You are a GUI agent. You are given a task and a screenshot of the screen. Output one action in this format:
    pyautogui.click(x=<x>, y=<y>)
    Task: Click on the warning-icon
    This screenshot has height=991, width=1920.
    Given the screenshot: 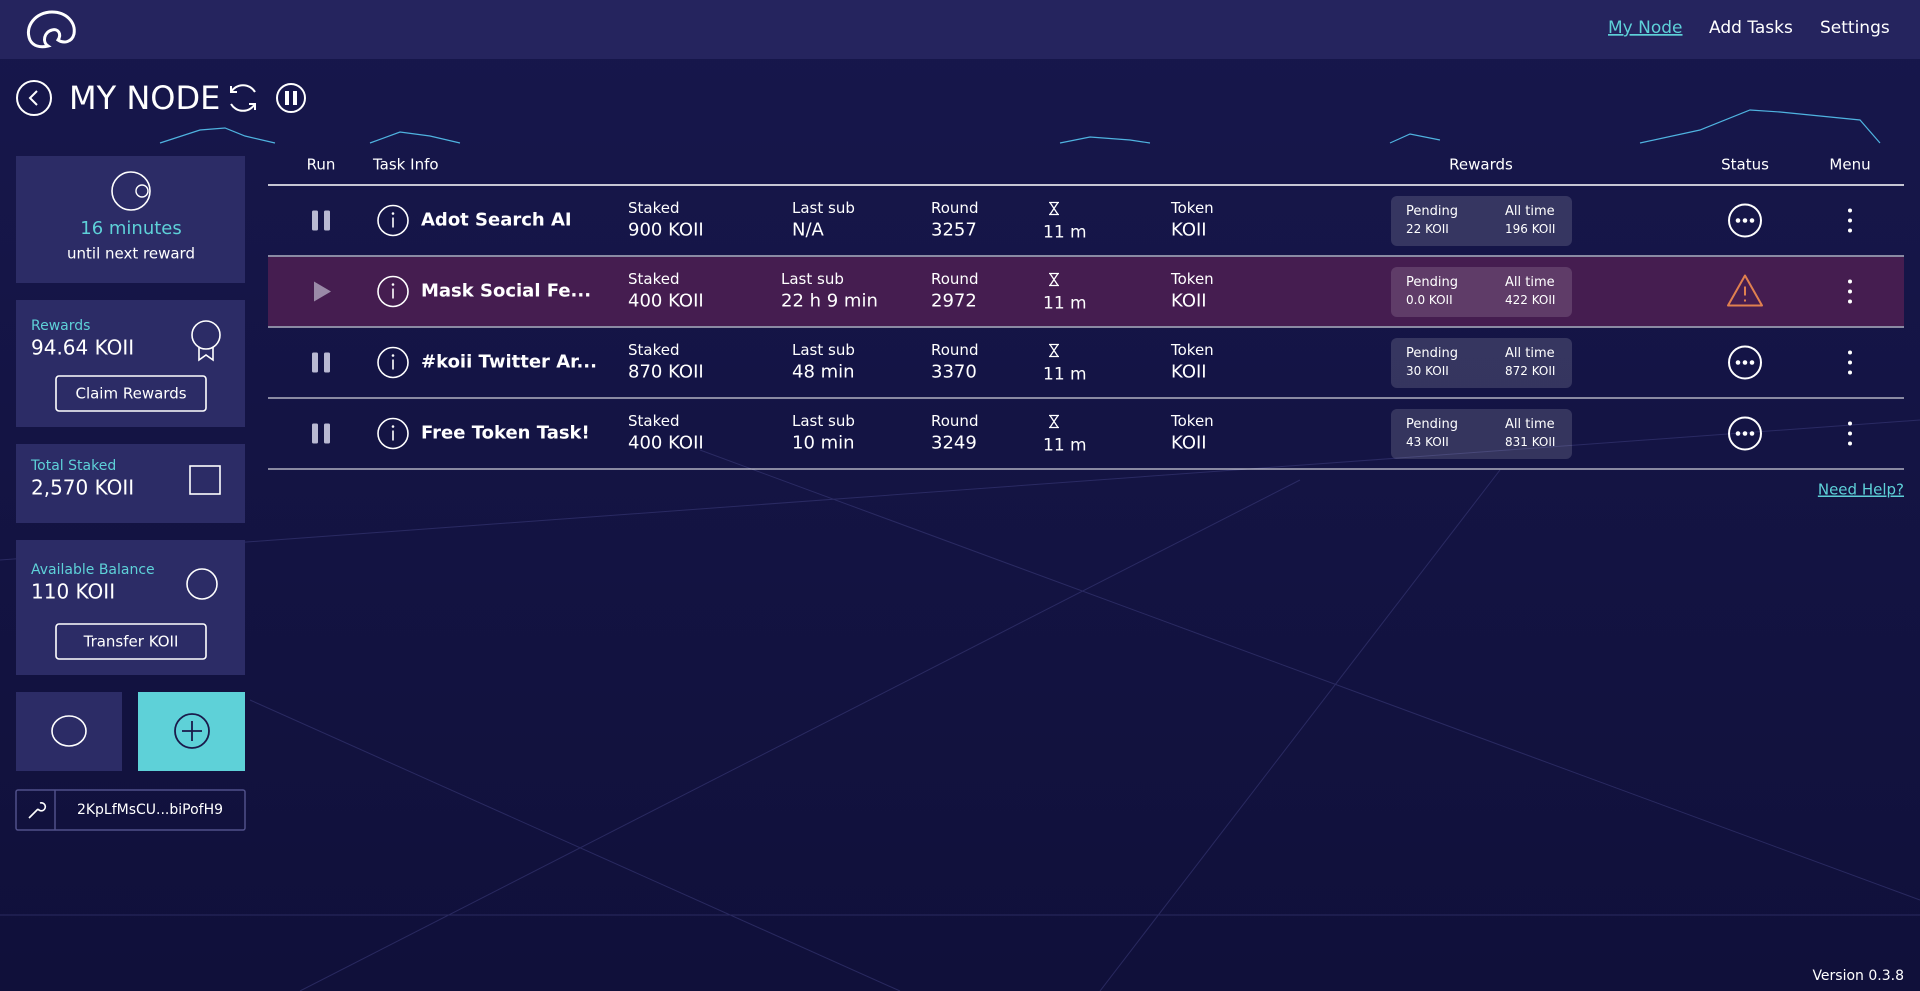 What is the action you would take?
    pyautogui.click(x=1745, y=290)
    